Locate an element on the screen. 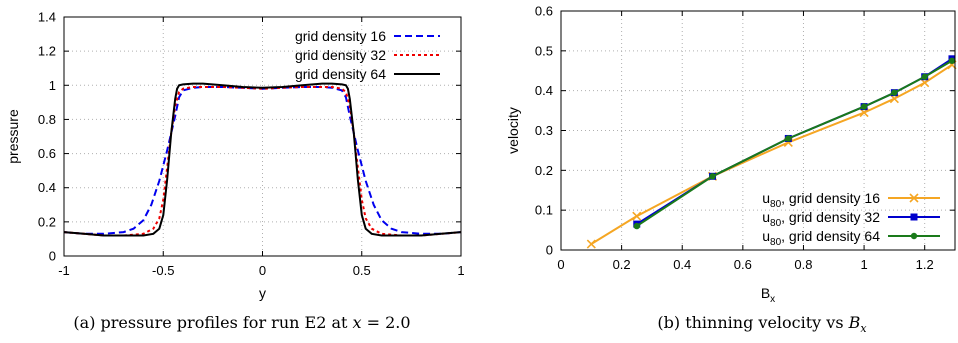  y-tick-label: 0.8 is located at coordinates (47, 119).